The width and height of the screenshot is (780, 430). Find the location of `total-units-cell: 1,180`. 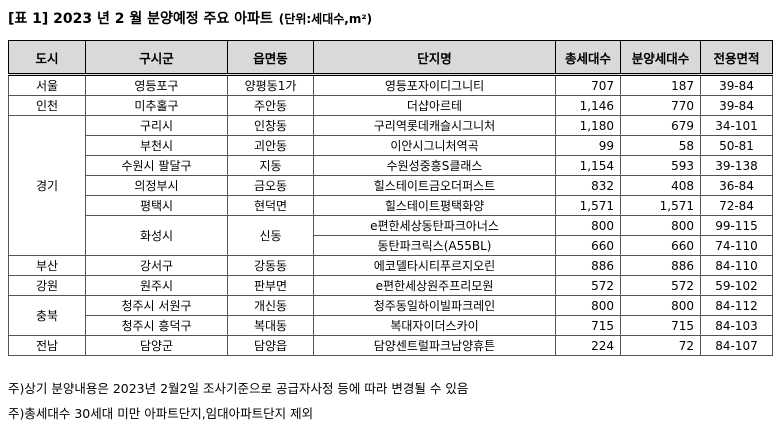

total-units-cell: 1,180 is located at coordinates (588, 125).